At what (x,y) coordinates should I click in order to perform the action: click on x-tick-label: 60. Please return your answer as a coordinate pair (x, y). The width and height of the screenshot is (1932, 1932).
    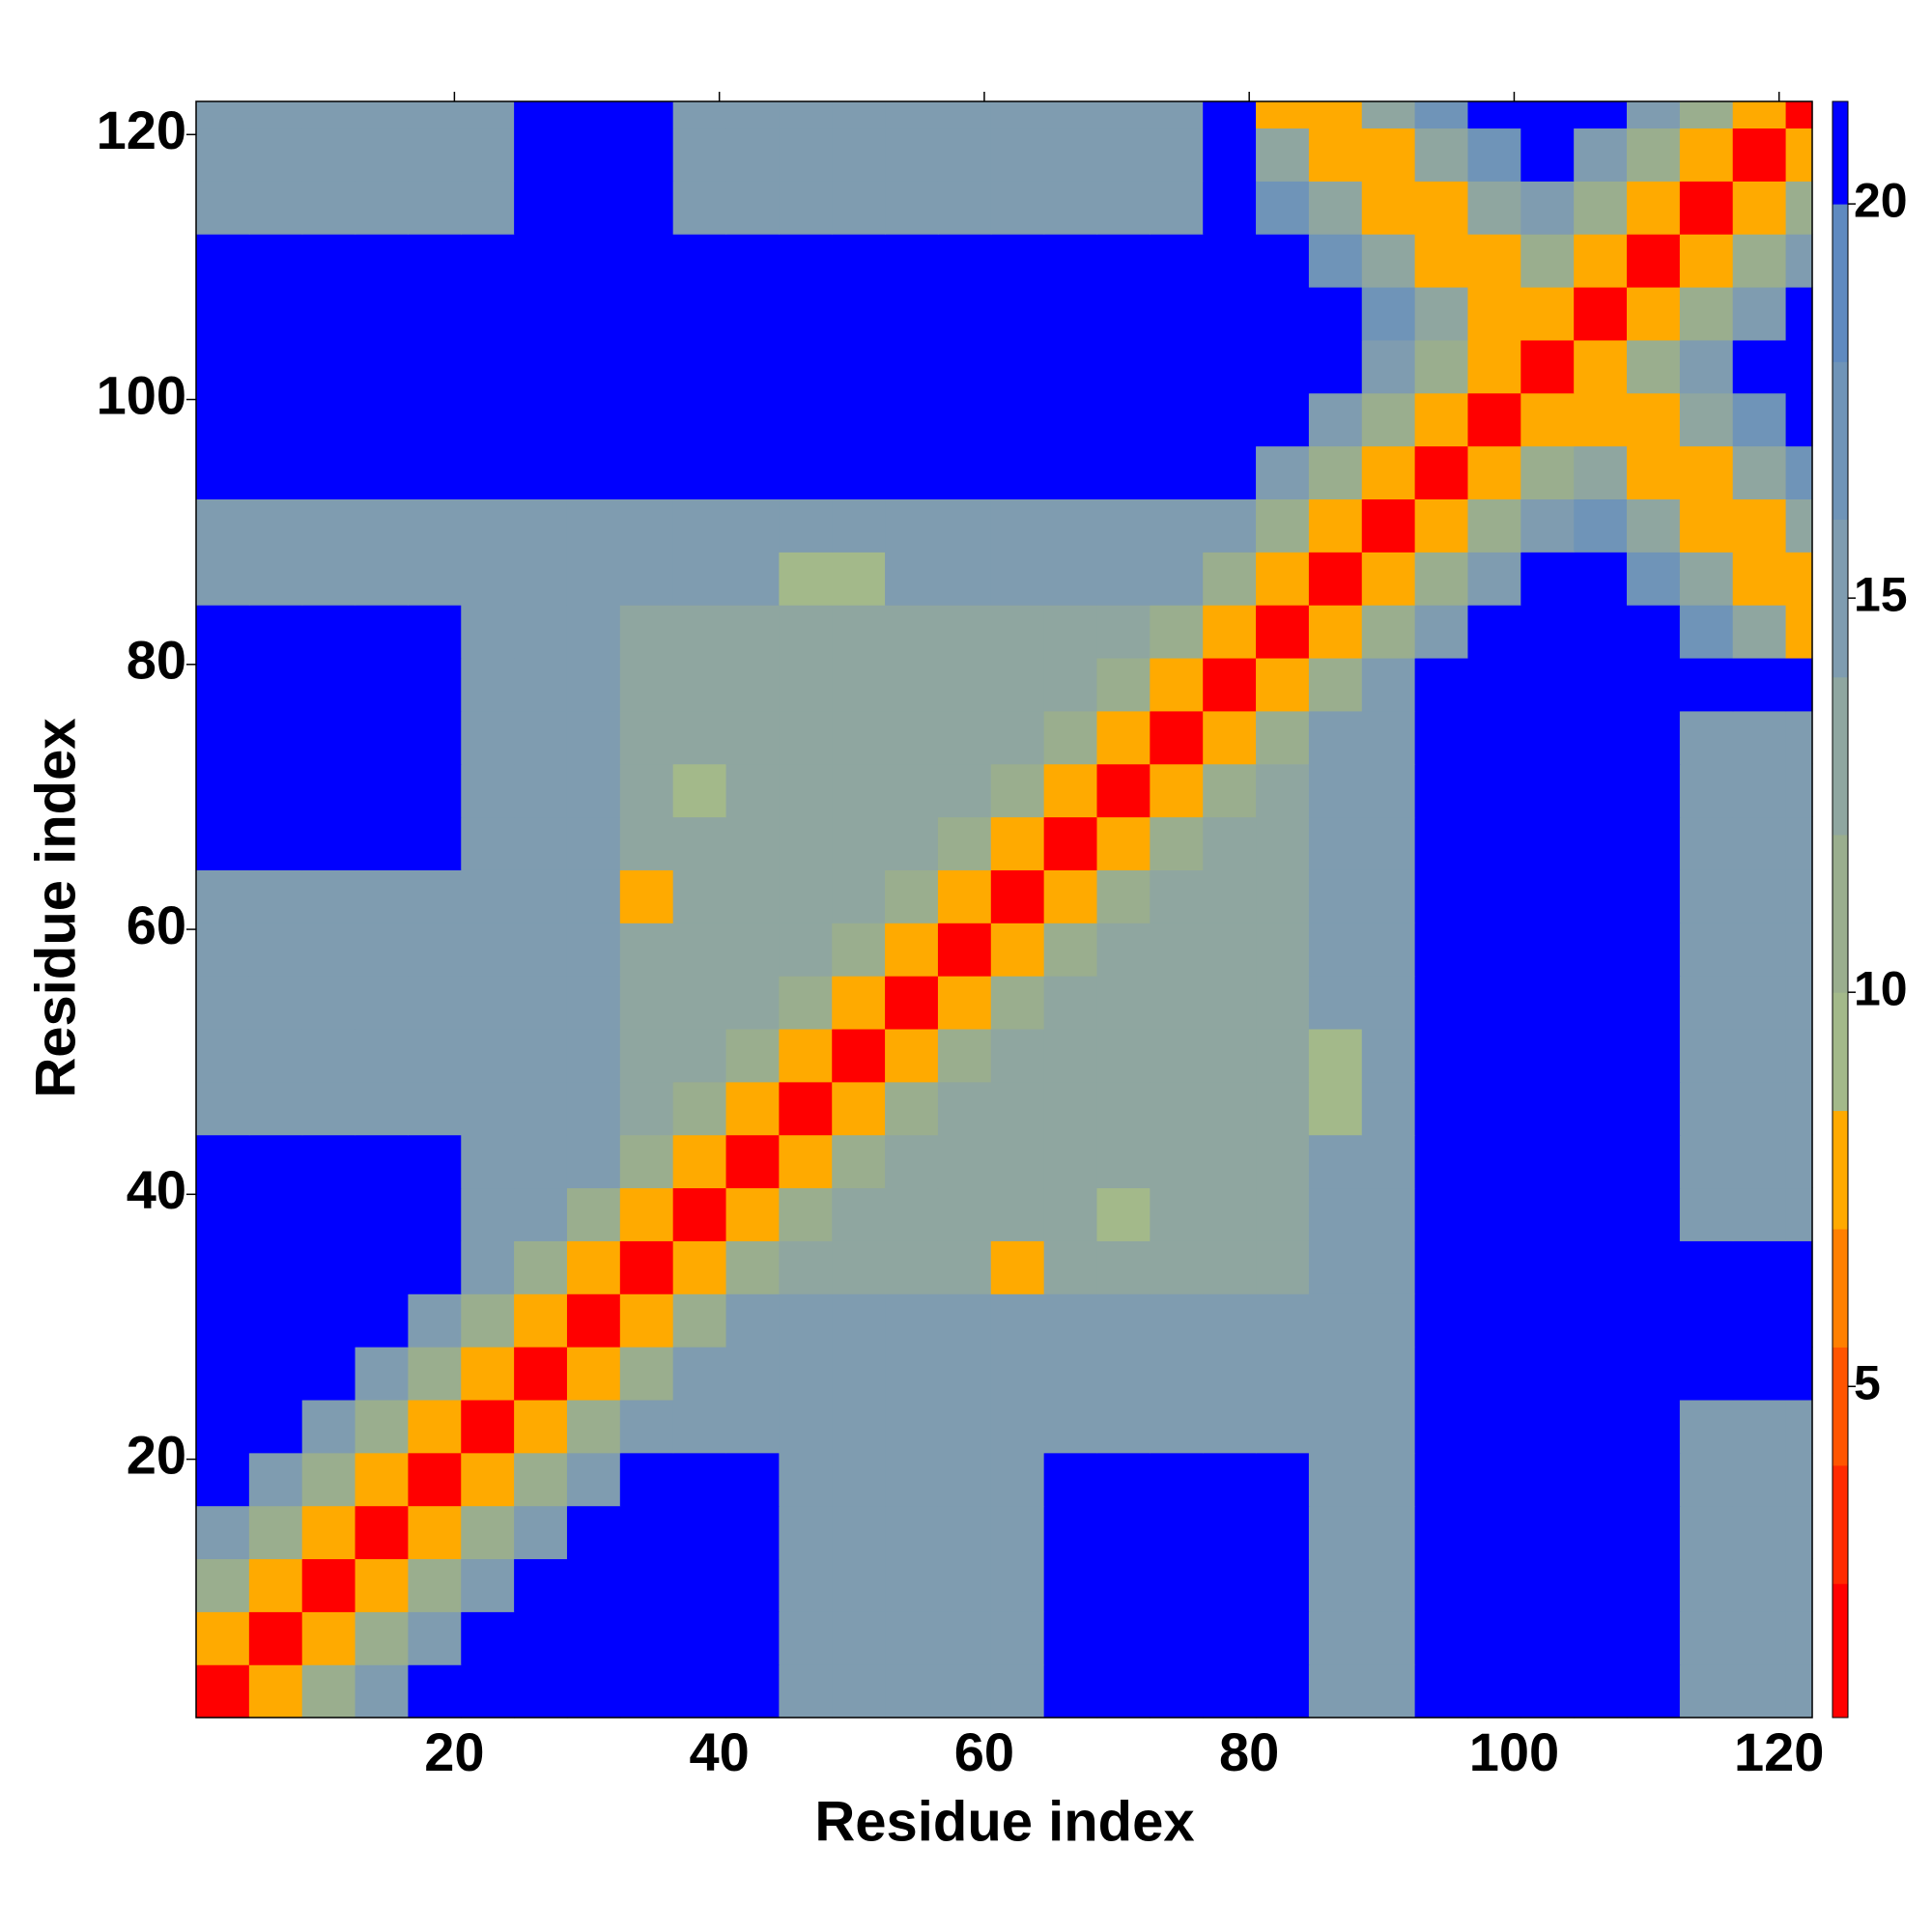
    Looking at the image, I should click on (984, 1751).